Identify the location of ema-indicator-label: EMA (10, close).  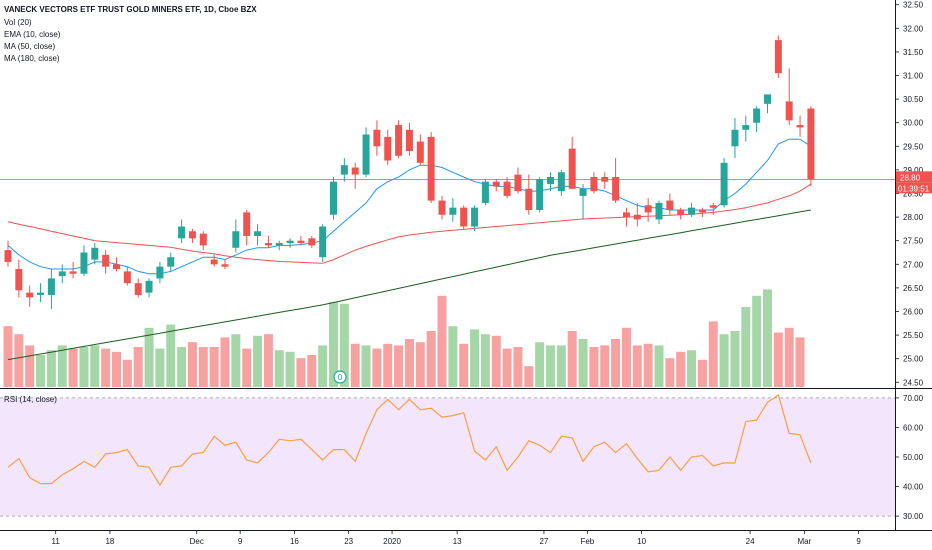
(32, 34).